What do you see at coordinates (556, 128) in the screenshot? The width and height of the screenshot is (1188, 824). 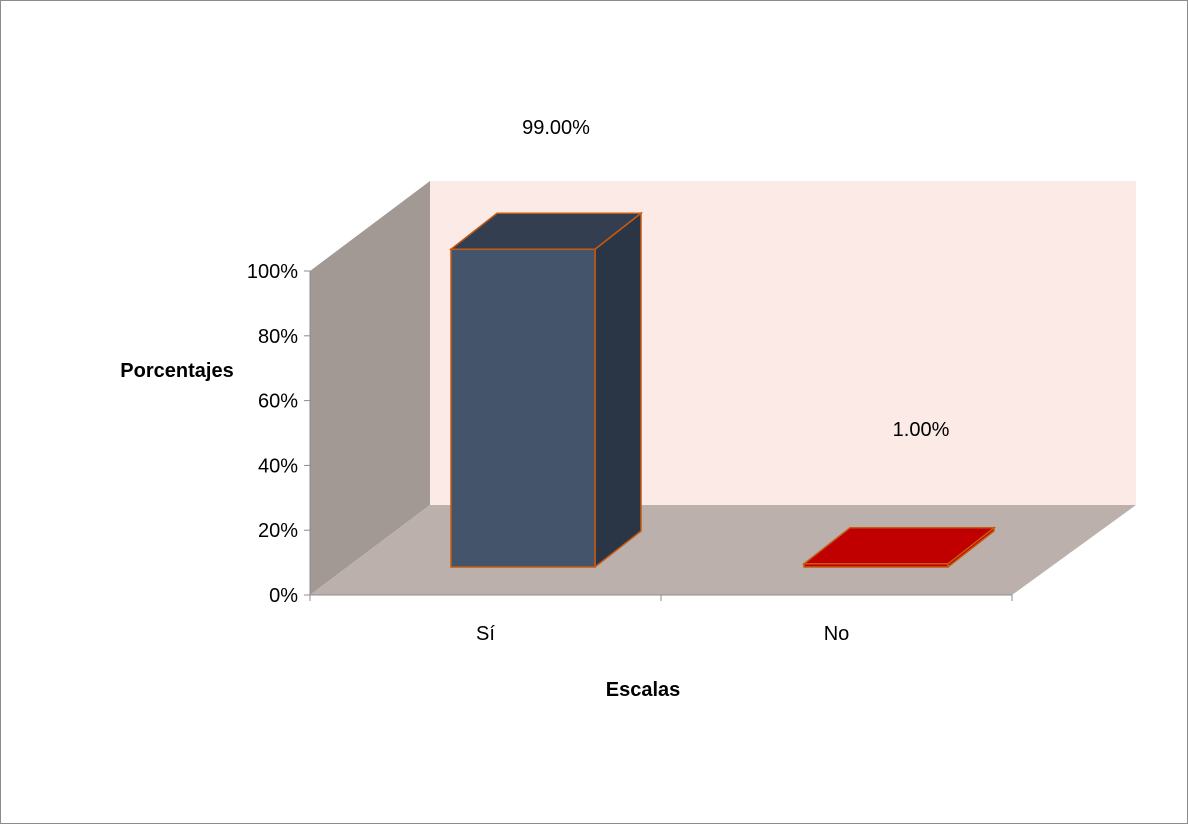 I see `data-label: 99.00%` at bounding box center [556, 128].